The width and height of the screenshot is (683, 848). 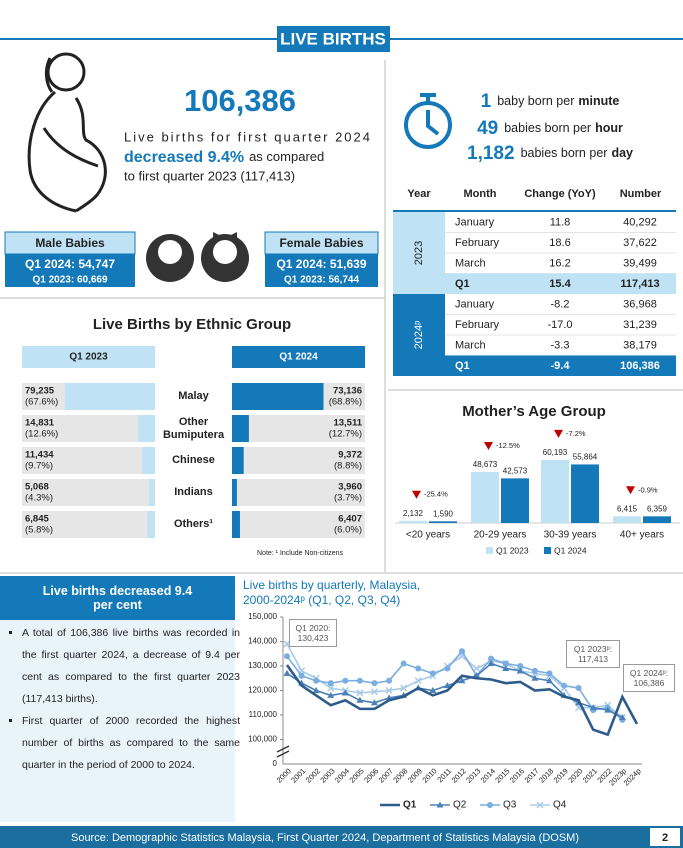 What do you see at coordinates (485, 464) in the screenshot?
I see `value-label: 48,673` at bounding box center [485, 464].